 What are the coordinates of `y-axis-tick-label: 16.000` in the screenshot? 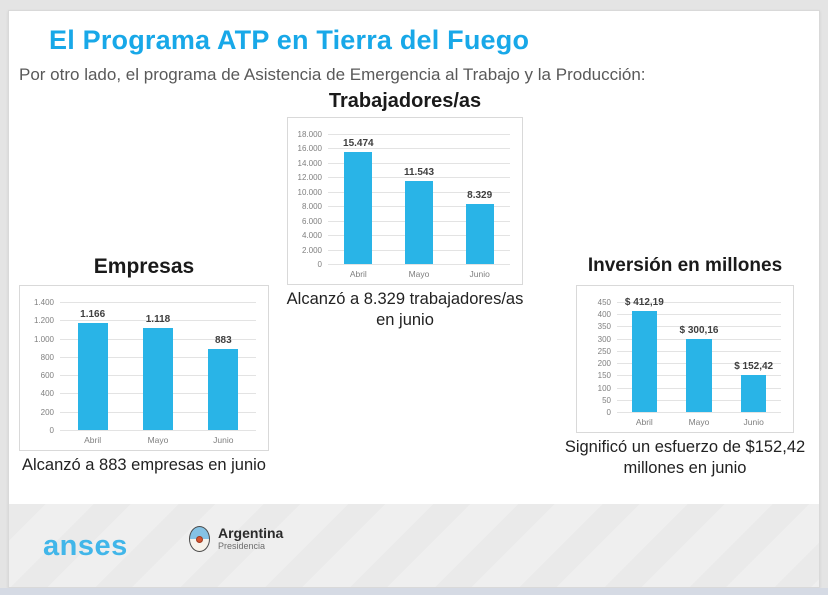 It's located at (309, 149).